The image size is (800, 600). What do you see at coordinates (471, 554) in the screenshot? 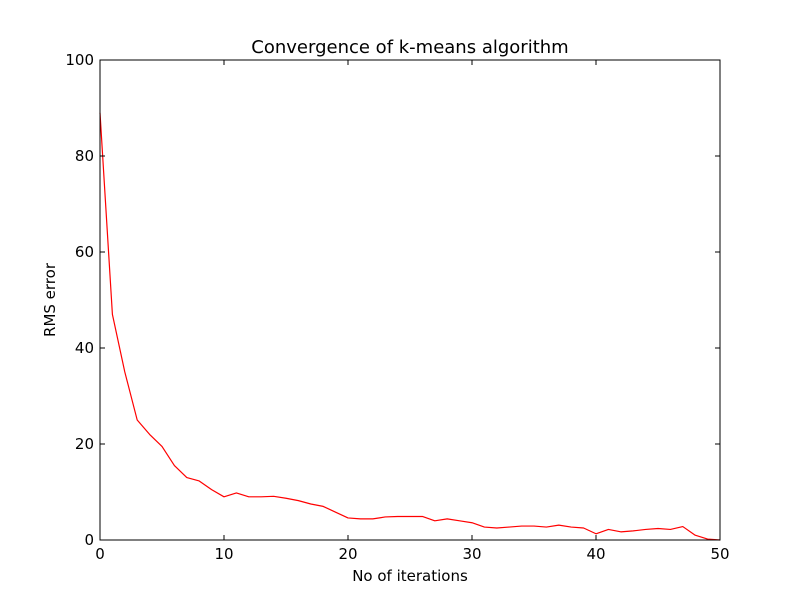
I see `x-tick-label: 30` at bounding box center [471, 554].